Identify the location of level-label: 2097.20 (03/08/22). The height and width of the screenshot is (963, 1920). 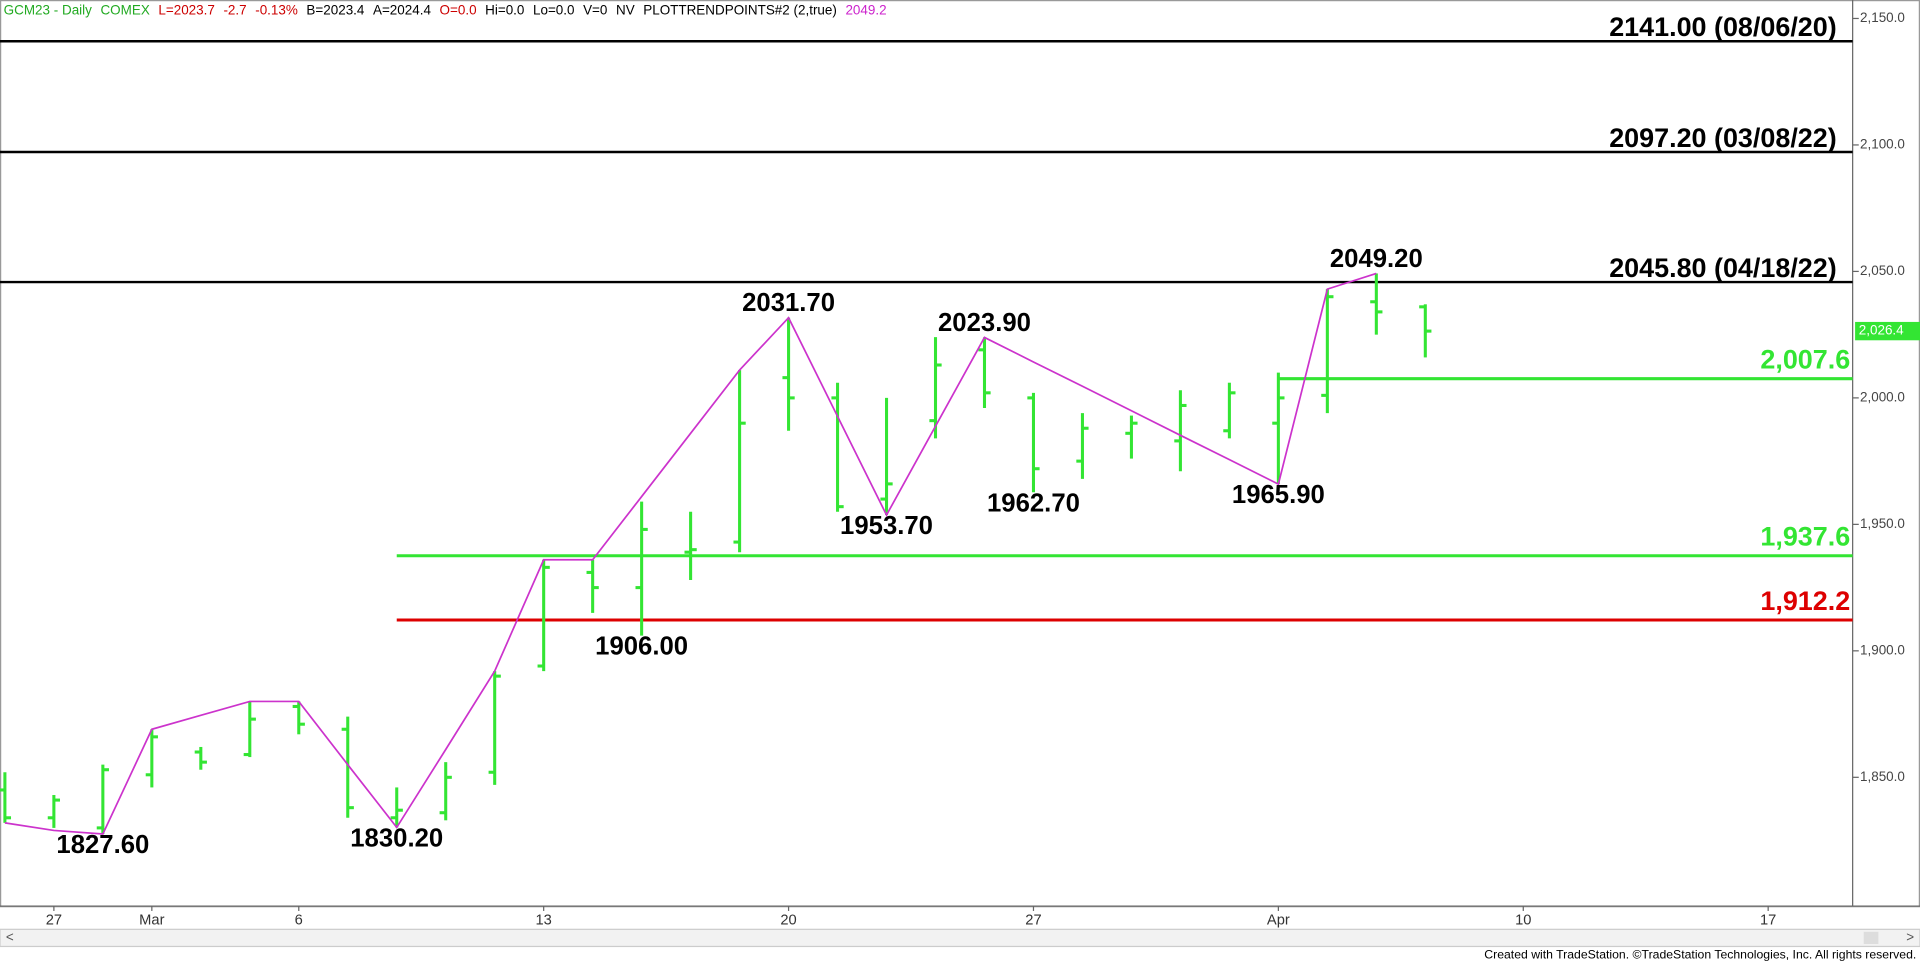
(1723, 138).